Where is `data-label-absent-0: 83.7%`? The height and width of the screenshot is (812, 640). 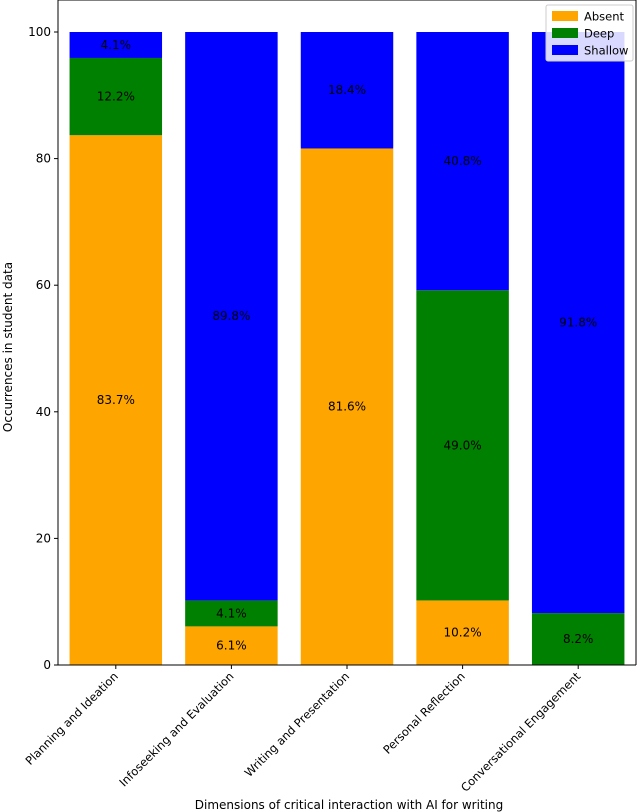 data-label-absent-0: 83.7% is located at coordinates (116, 400).